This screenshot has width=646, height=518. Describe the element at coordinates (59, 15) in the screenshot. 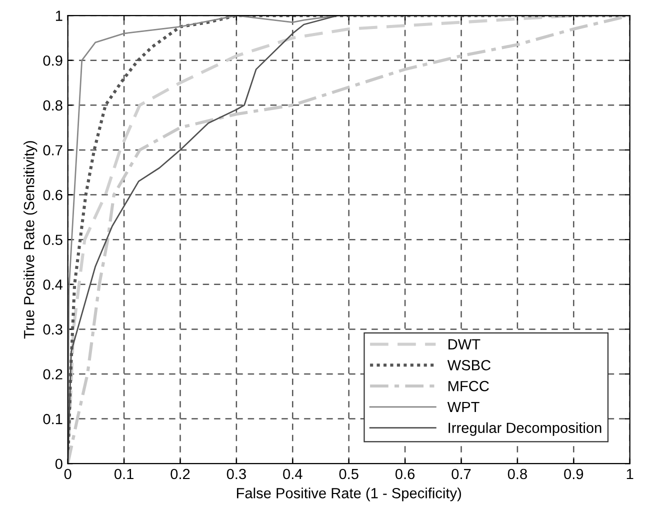

I see `y-tick-label: 1` at that location.